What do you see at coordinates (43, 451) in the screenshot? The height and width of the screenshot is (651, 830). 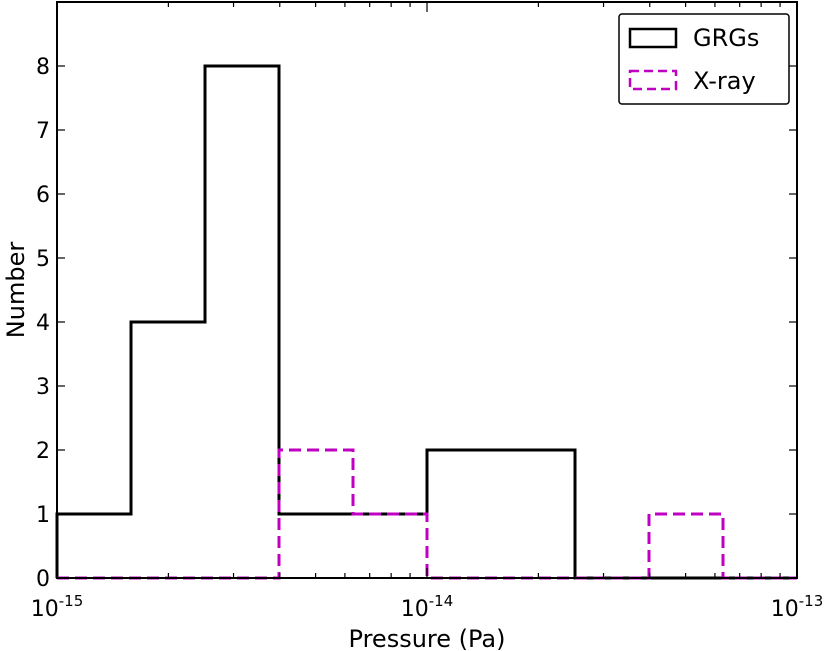 I see `y-tick-label: 2` at bounding box center [43, 451].